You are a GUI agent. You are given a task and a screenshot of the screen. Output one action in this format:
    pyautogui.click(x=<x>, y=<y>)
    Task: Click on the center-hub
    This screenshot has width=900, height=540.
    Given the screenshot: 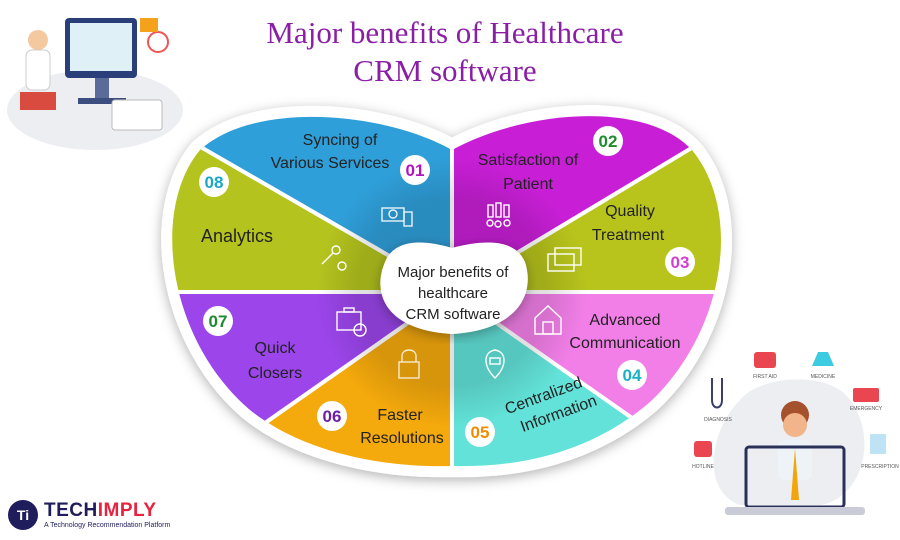 What is the action you would take?
    pyautogui.click(x=454, y=288)
    